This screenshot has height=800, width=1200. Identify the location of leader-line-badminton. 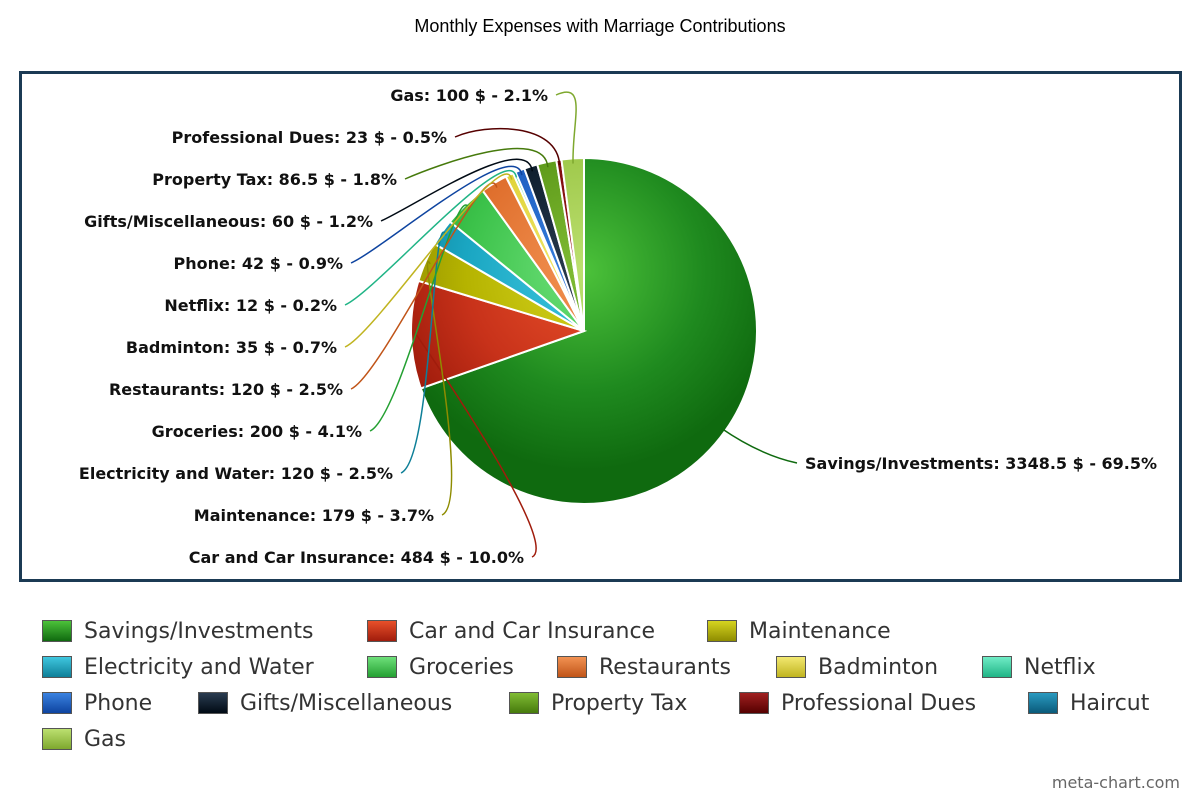
(428, 260).